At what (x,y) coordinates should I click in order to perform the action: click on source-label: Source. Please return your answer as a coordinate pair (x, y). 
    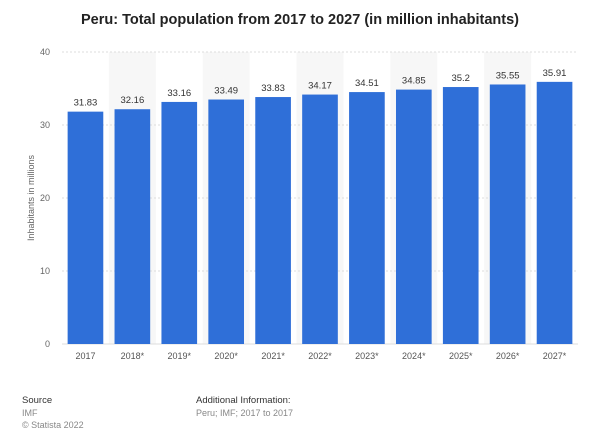
    Looking at the image, I should click on (37, 400).